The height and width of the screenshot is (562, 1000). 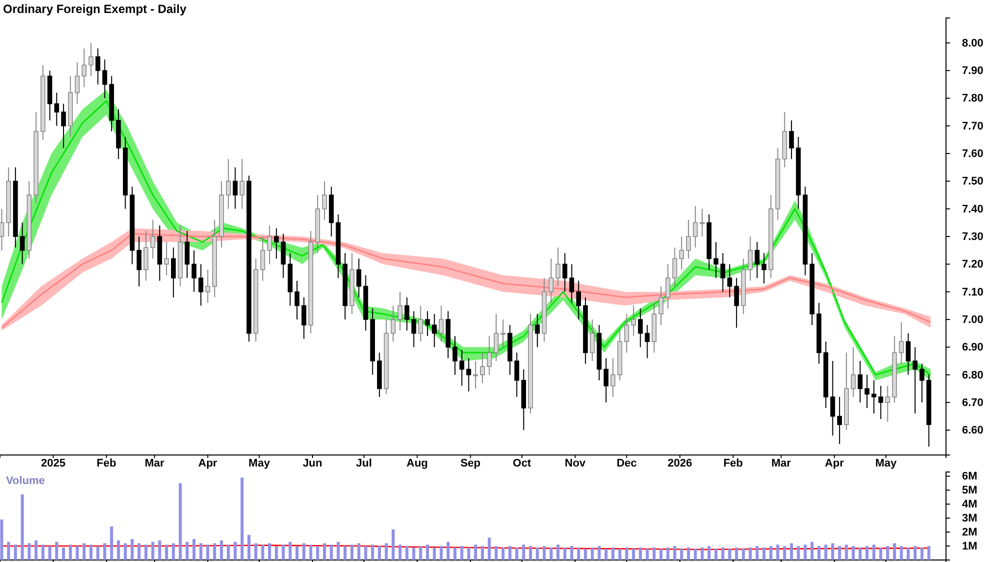 What do you see at coordinates (680, 463) in the screenshot?
I see `x-tick-label: 2026` at bounding box center [680, 463].